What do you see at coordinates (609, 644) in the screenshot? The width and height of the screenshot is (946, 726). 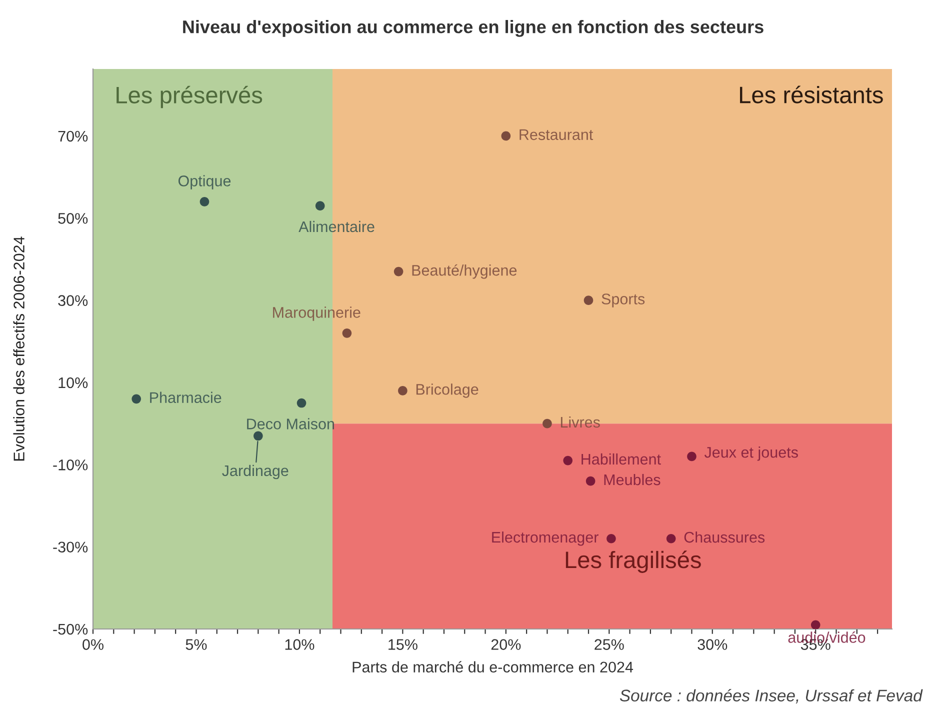 I see `x-tick-label: 25%` at bounding box center [609, 644].